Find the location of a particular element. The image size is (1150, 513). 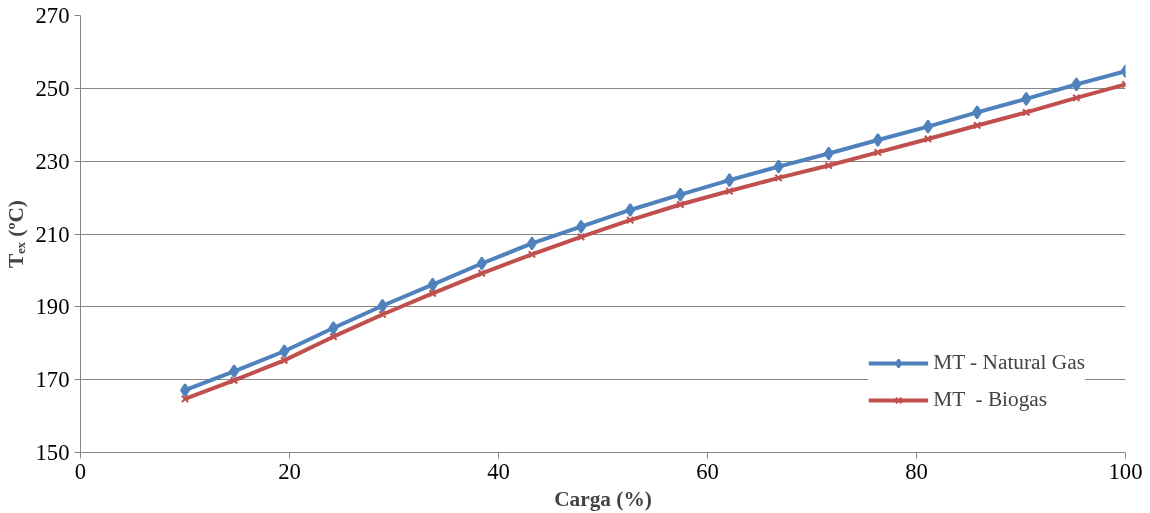

y-tick-label: 210 is located at coordinates (52, 234).